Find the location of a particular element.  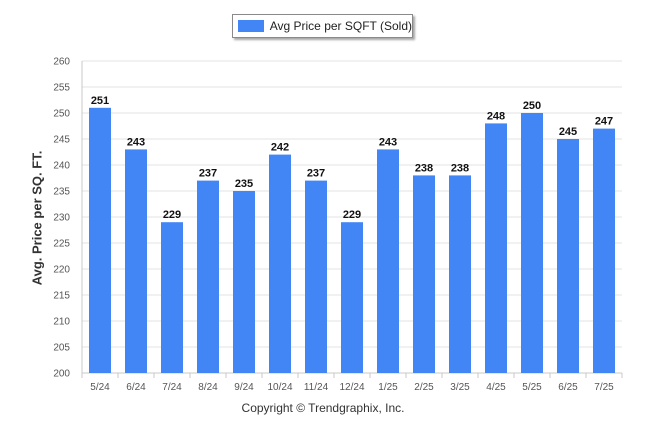

x-tick-label: 11/24 is located at coordinates (316, 387).